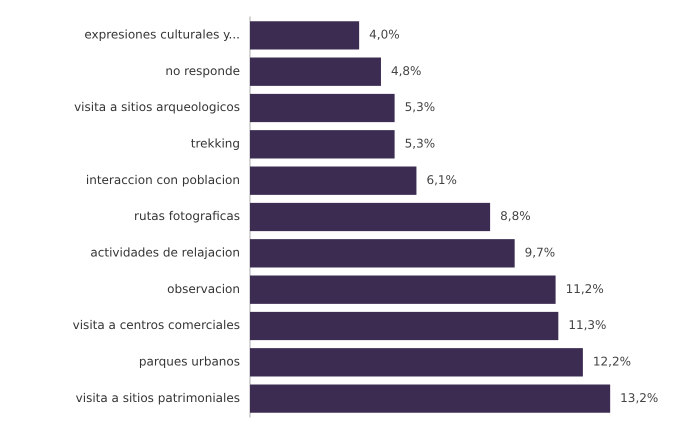 Image resolution: width=680 pixels, height=434 pixels. Describe the element at coordinates (441, 179) in the screenshot. I see `data-label: 6,1%` at that location.